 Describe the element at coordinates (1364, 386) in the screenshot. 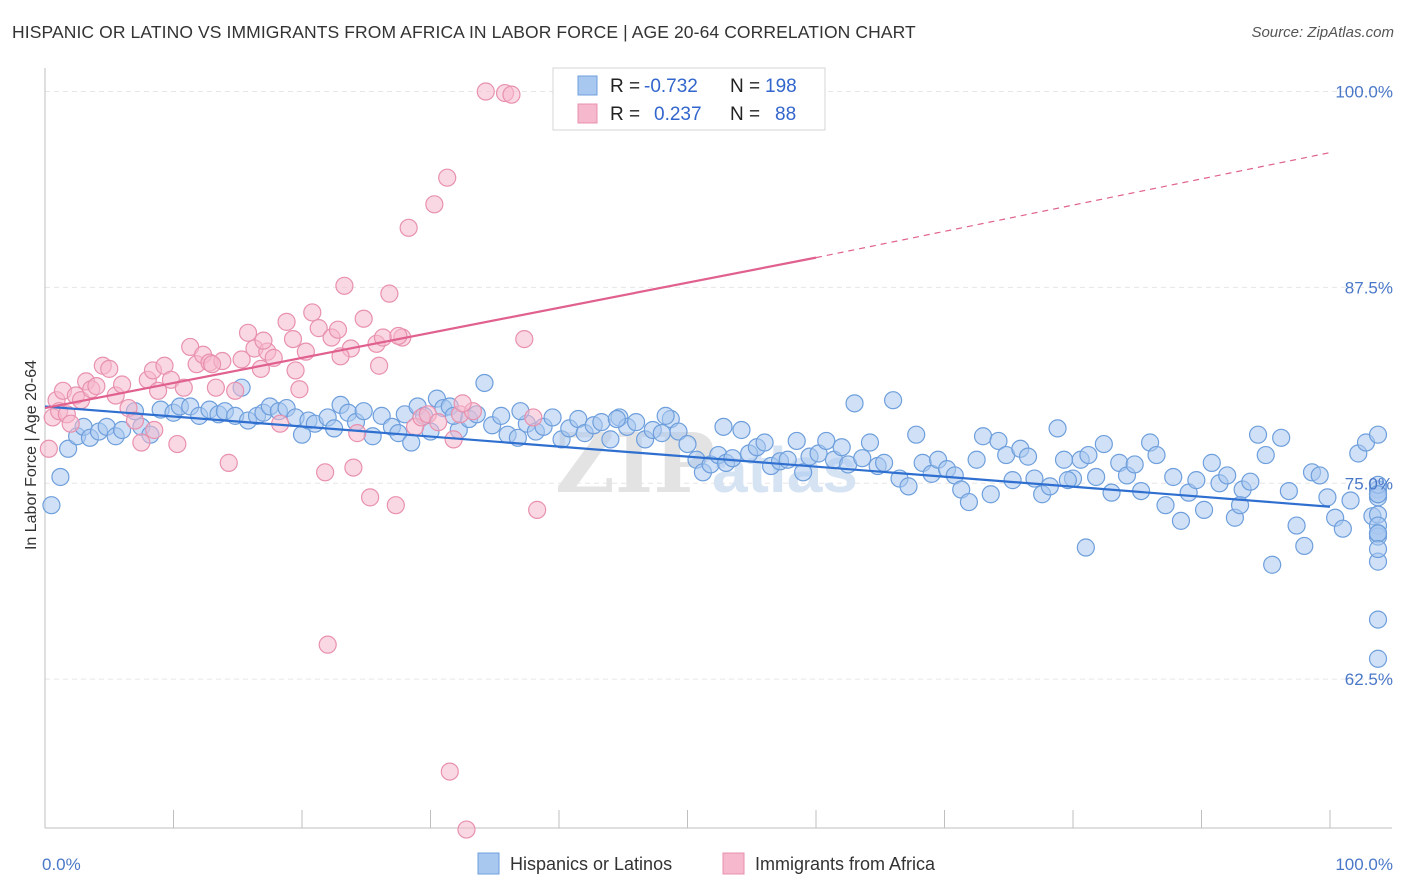

I see `y-tick-labels: 62.5% 75.0% 87.5% 100.0%` at that location.